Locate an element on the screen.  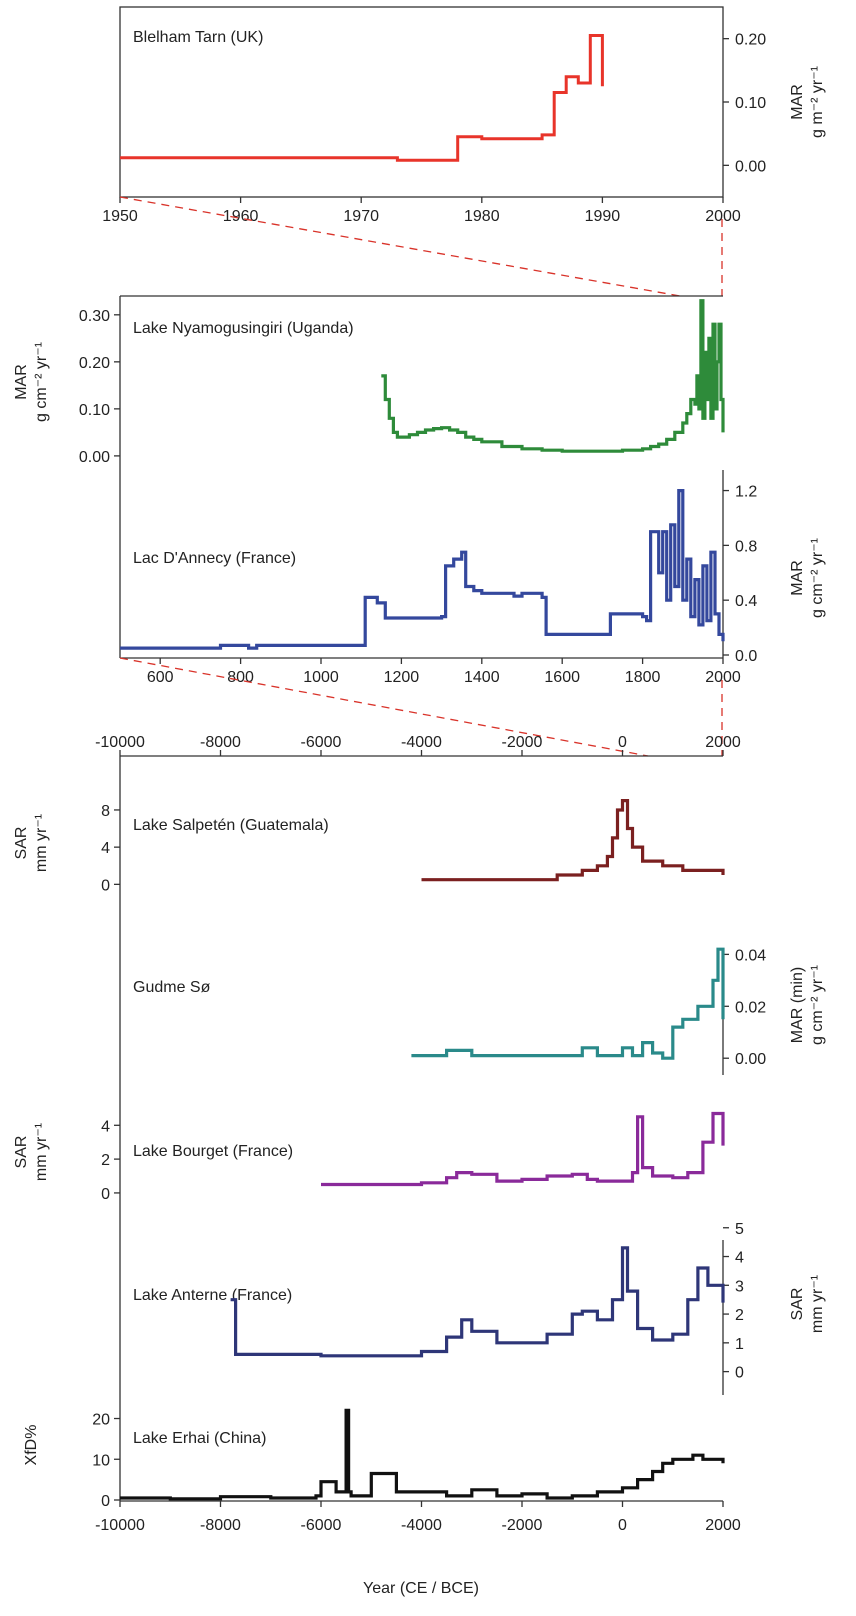
panel-bottom-lake-anterne-france-y-title-2: mm yr⁻¹ is located at coordinates (817, 1304).